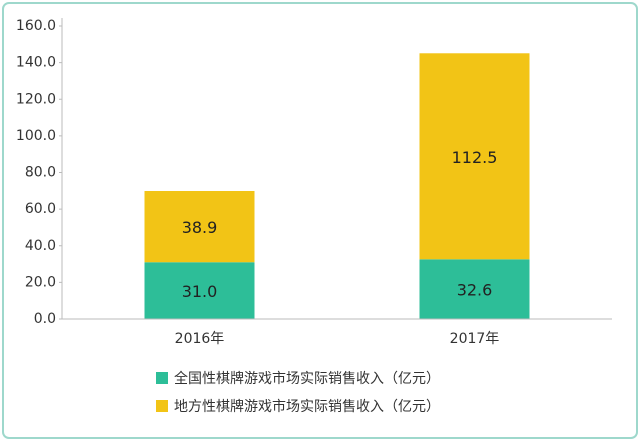 Image resolution: width=640 pixels, height=441 pixels. What do you see at coordinates (36, 63) in the screenshot?
I see `y-tick-label: 140.0` at bounding box center [36, 63].